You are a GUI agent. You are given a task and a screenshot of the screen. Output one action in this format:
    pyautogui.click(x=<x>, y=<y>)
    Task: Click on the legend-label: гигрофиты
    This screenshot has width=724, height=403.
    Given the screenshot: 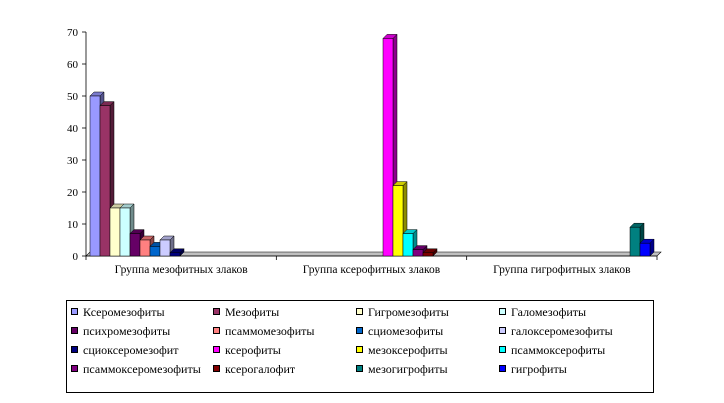 What is the action you would take?
    pyautogui.click(x=539, y=369)
    